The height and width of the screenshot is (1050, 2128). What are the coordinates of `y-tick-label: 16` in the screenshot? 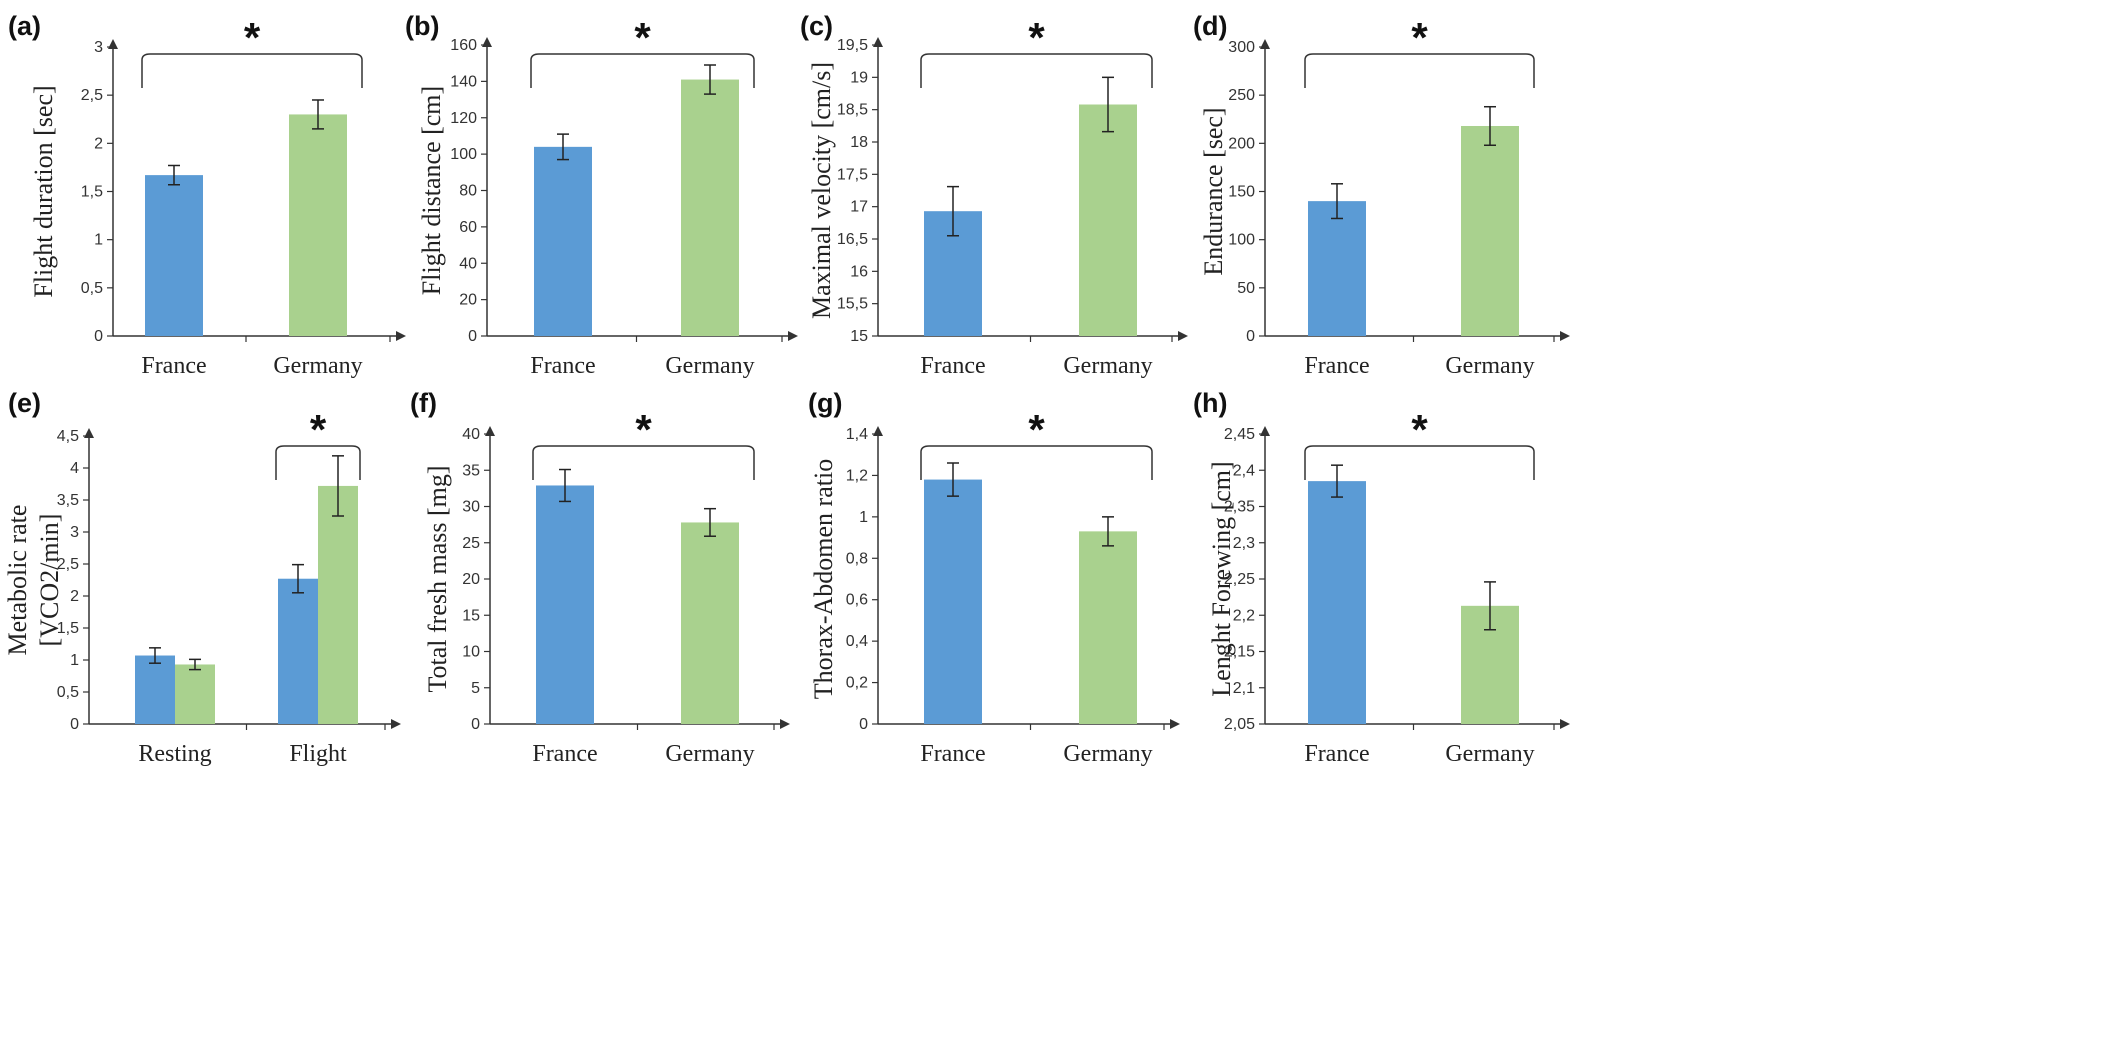 It's located at (859, 271).